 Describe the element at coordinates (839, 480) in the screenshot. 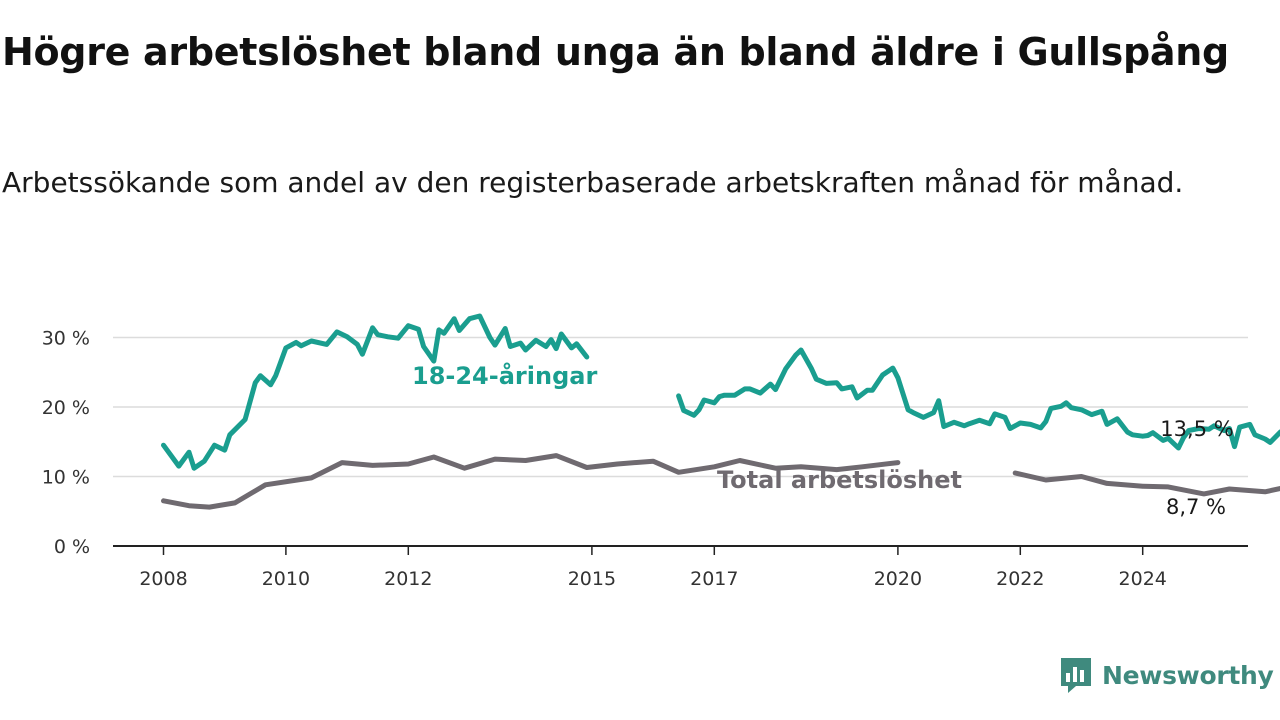

I see `series-label-total: Total arbetslöshet` at that location.